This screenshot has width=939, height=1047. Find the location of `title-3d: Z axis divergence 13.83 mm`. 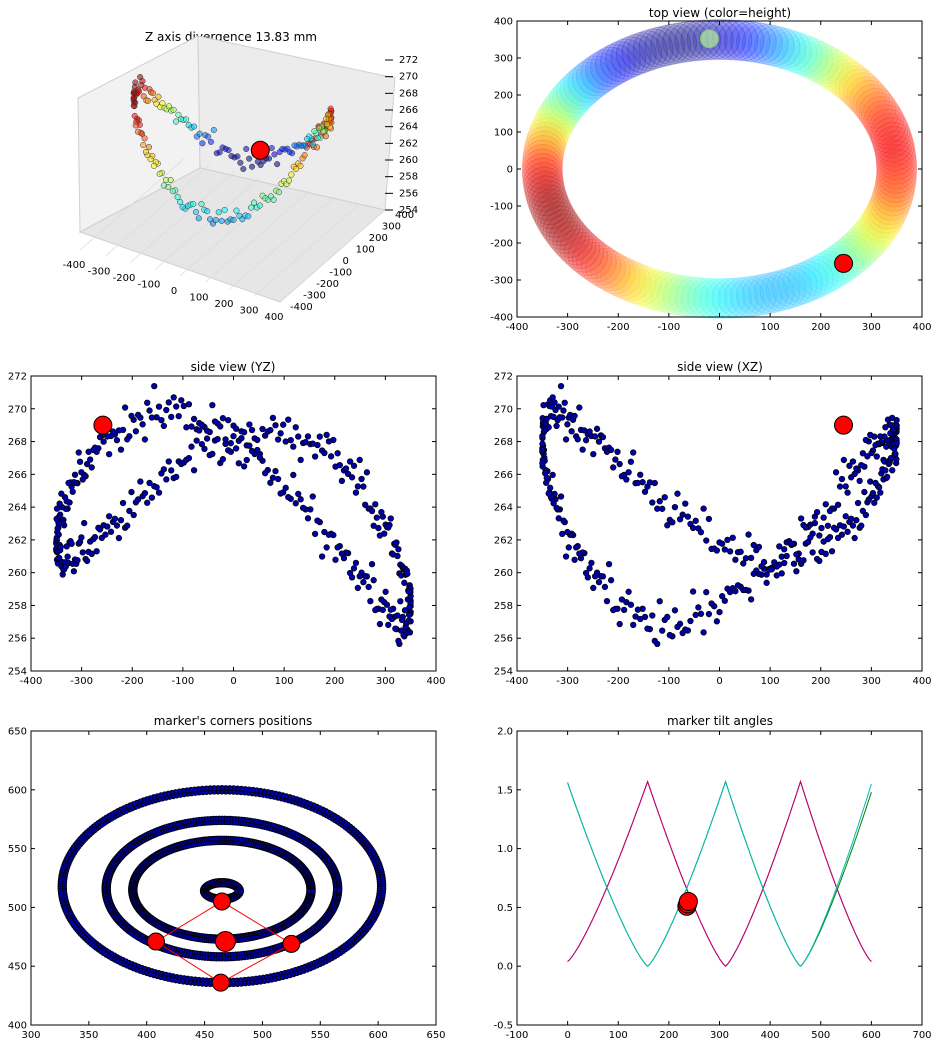

title-3d: Z axis divergence 13.83 mm is located at coordinates (231, 37).